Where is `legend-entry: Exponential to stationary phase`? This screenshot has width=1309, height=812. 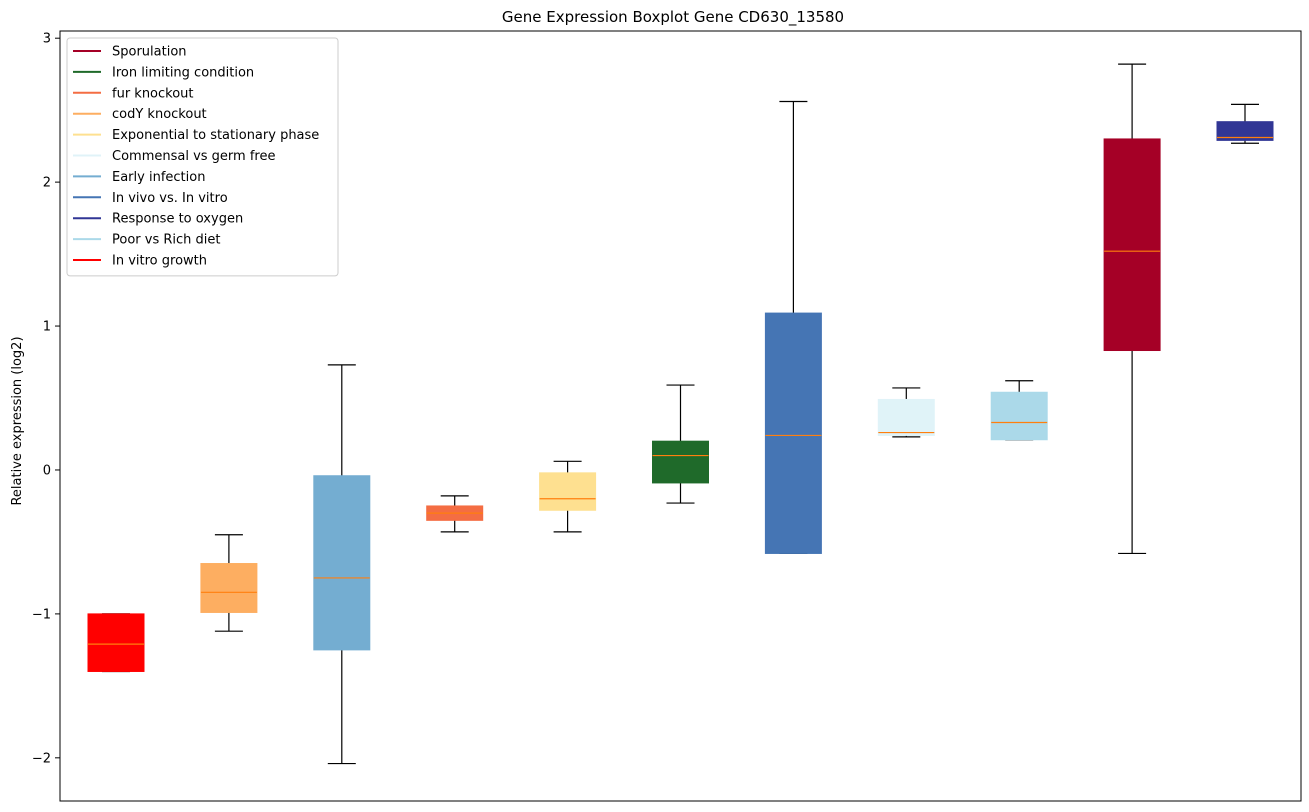
legend-entry: Exponential to stationary phase is located at coordinates (196, 135).